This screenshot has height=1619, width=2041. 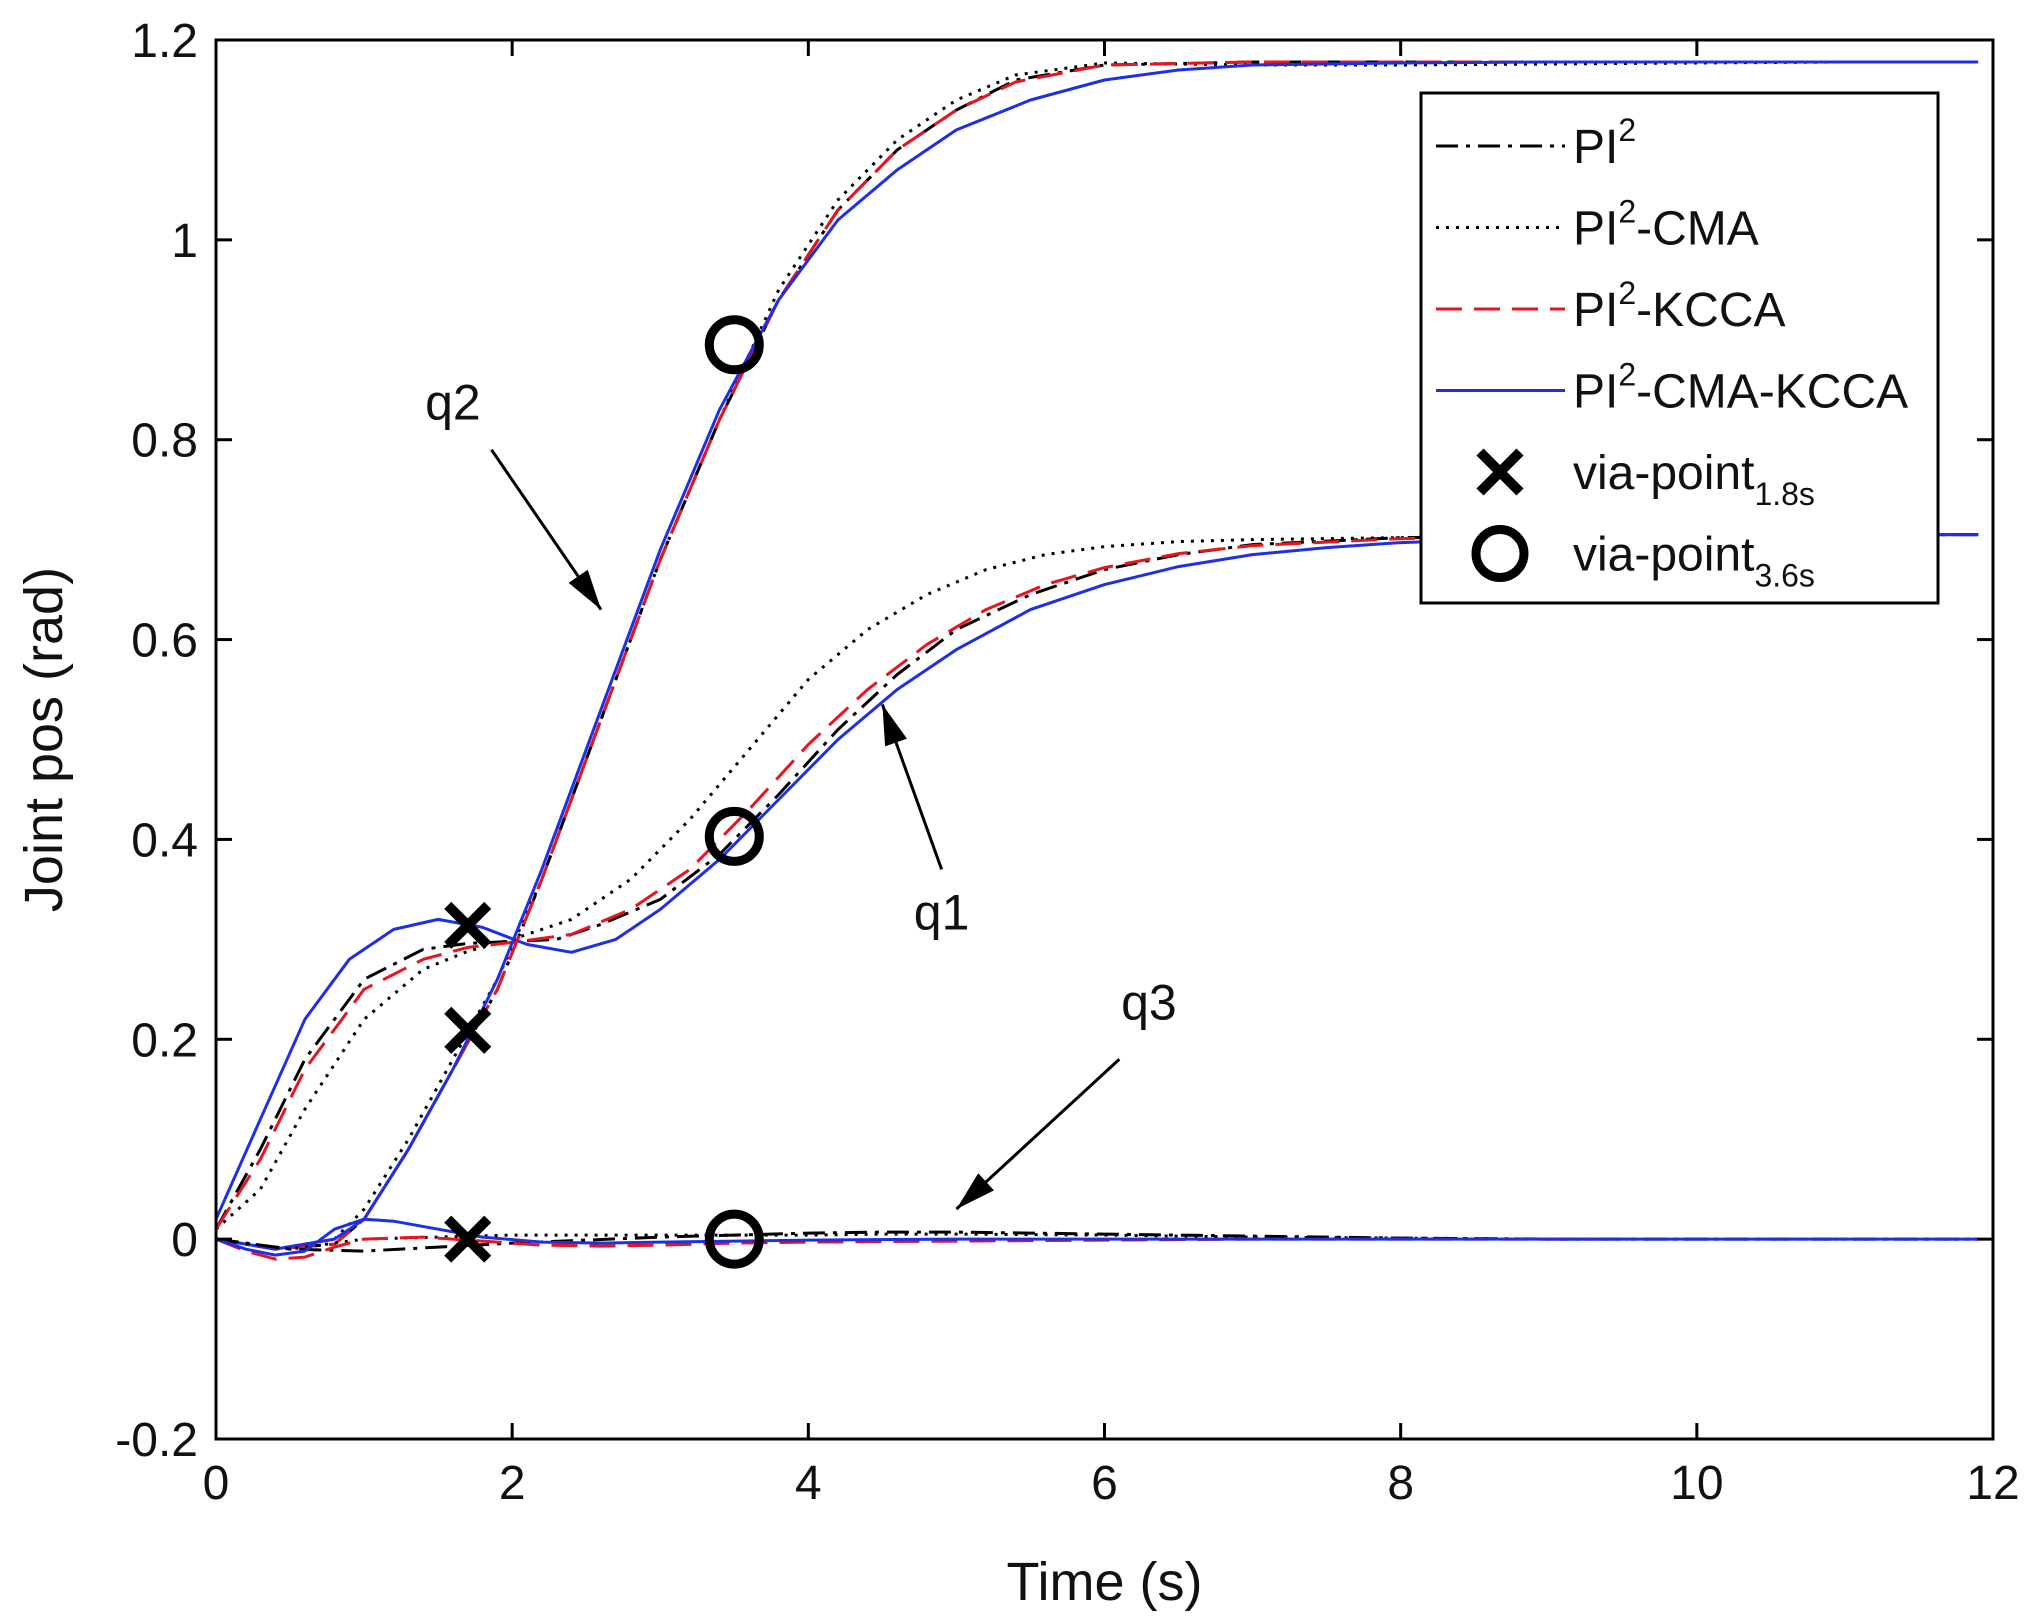 What do you see at coordinates (1536, 143) in the screenshot?
I see `legend-entry-0: PI2` at bounding box center [1536, 143].